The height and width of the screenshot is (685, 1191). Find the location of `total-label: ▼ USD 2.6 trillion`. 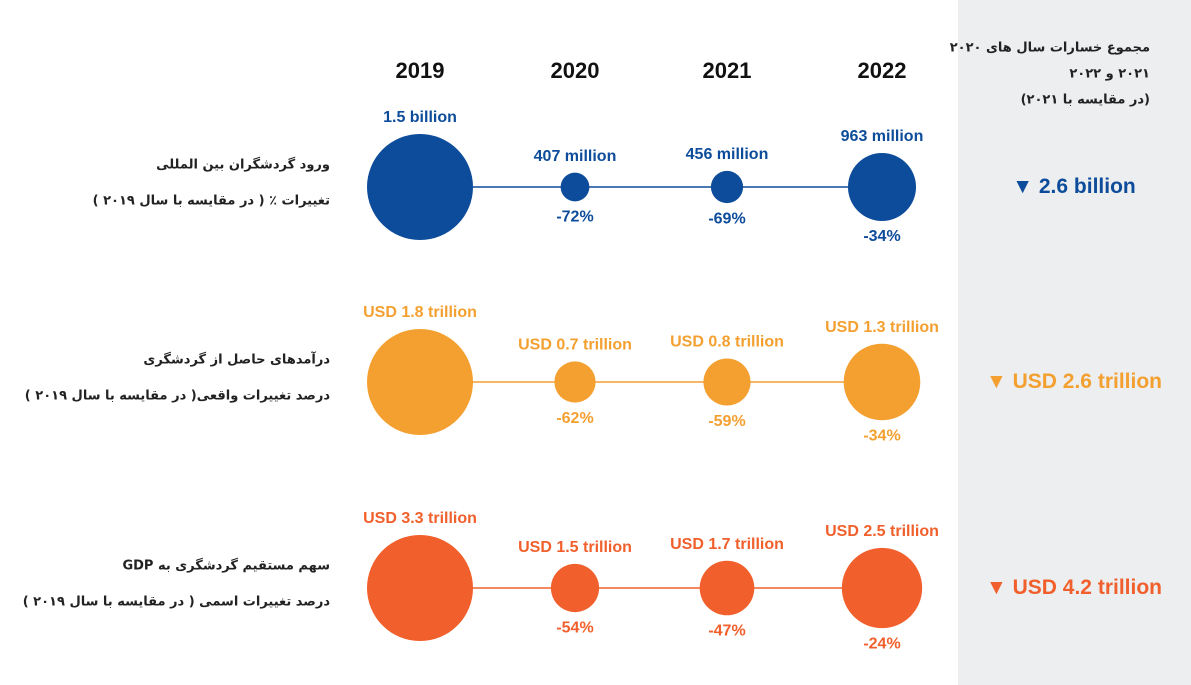

total-label: ▼ USD 2.6 trillion is located at coordinates (1074, 381).